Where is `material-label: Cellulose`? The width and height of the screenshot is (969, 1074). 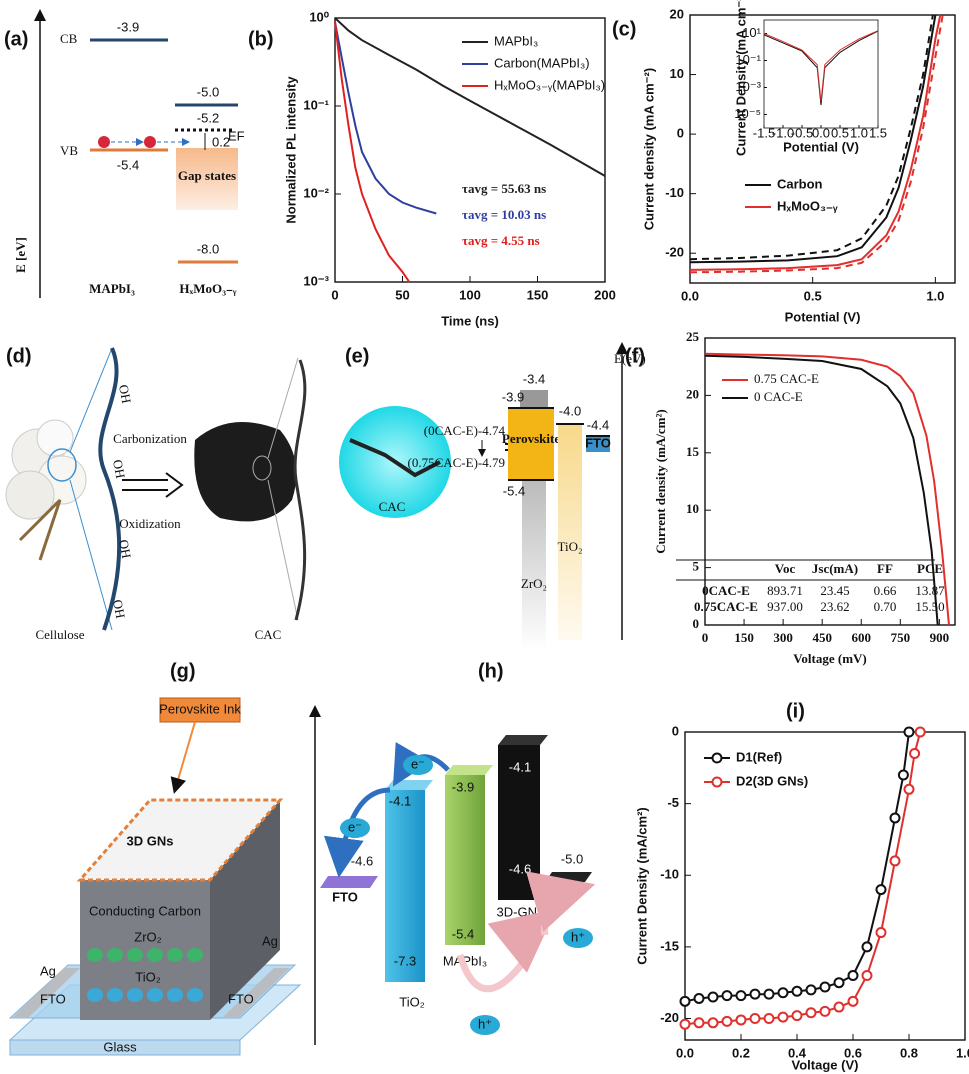
material-label: Cellulose is located at coordinates (59, 634).